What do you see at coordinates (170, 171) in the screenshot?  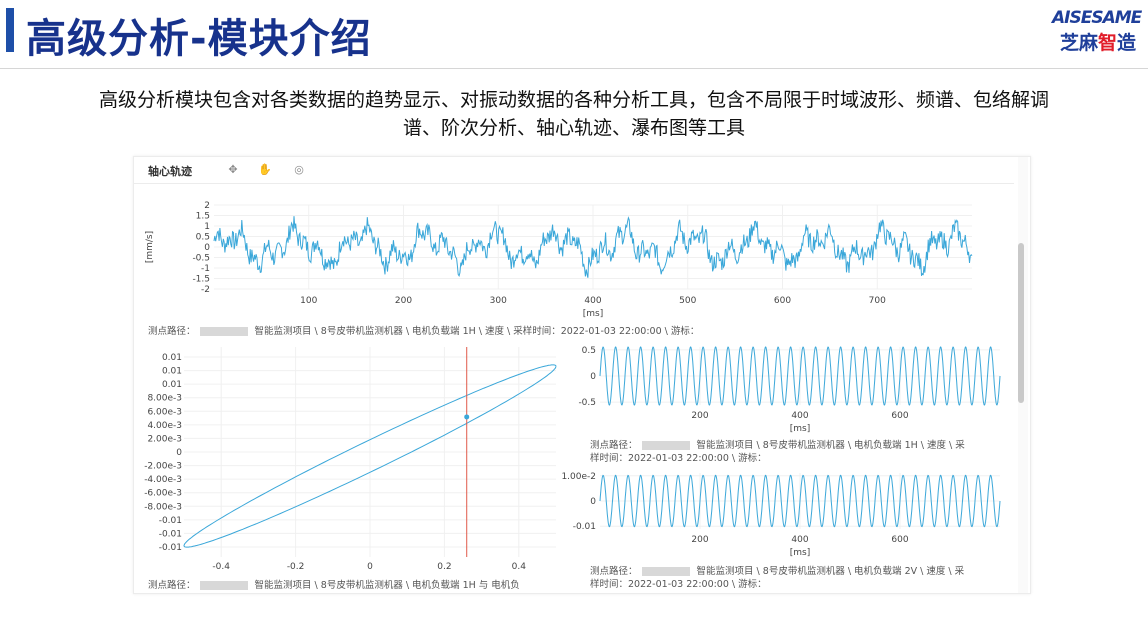 I see `panel-title: 轴心轨迹` at bounding box center [170, 171].